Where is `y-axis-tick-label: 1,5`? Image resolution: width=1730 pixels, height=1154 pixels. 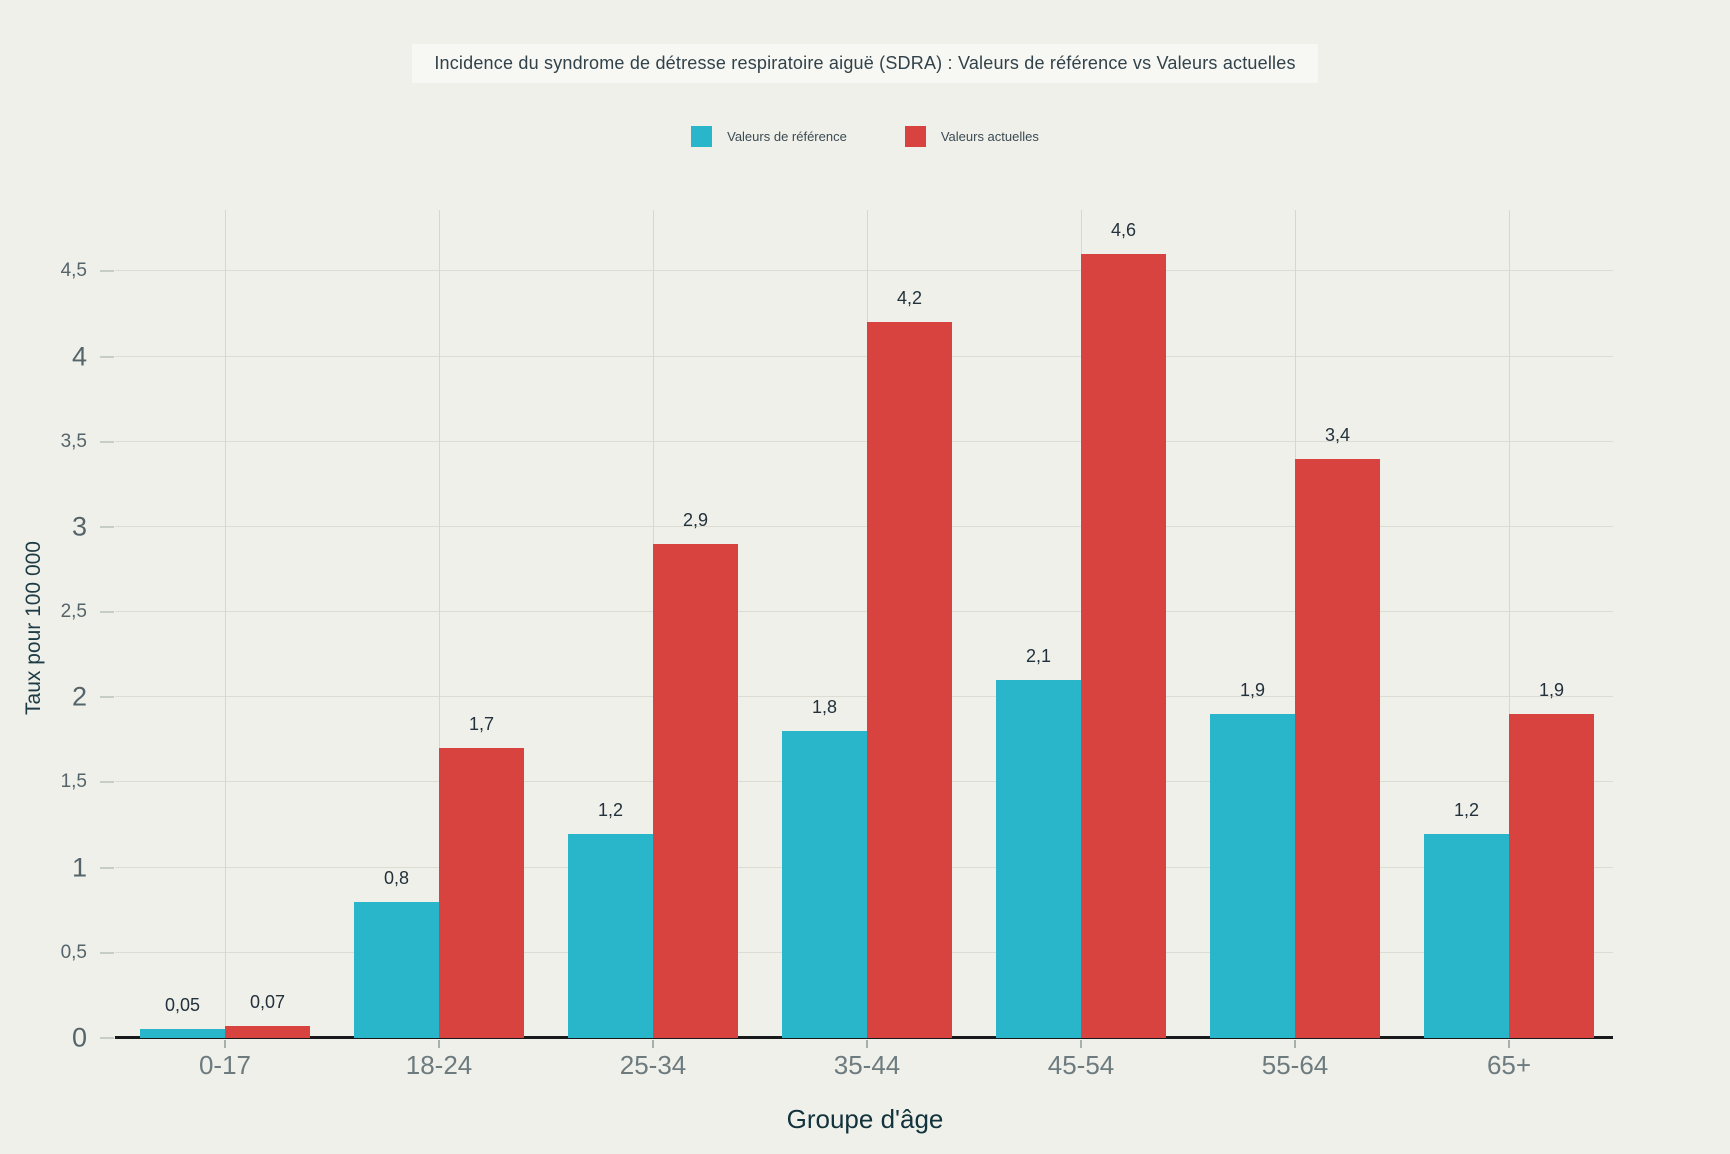 y-axis-tick-label: 1,5 is located at coordinates (73, 782).